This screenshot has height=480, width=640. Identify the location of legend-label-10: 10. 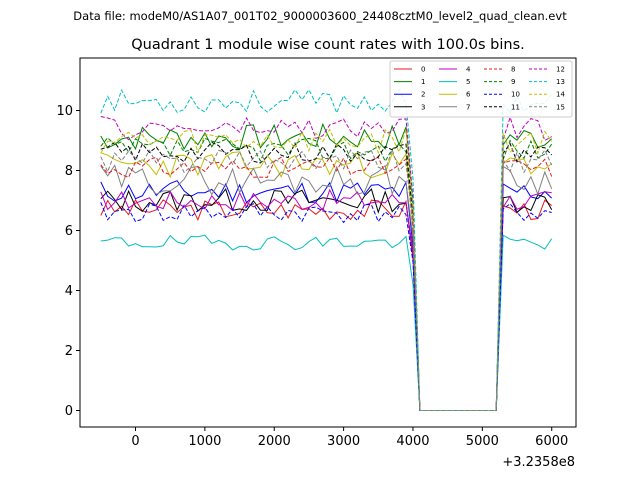
(515, 95).